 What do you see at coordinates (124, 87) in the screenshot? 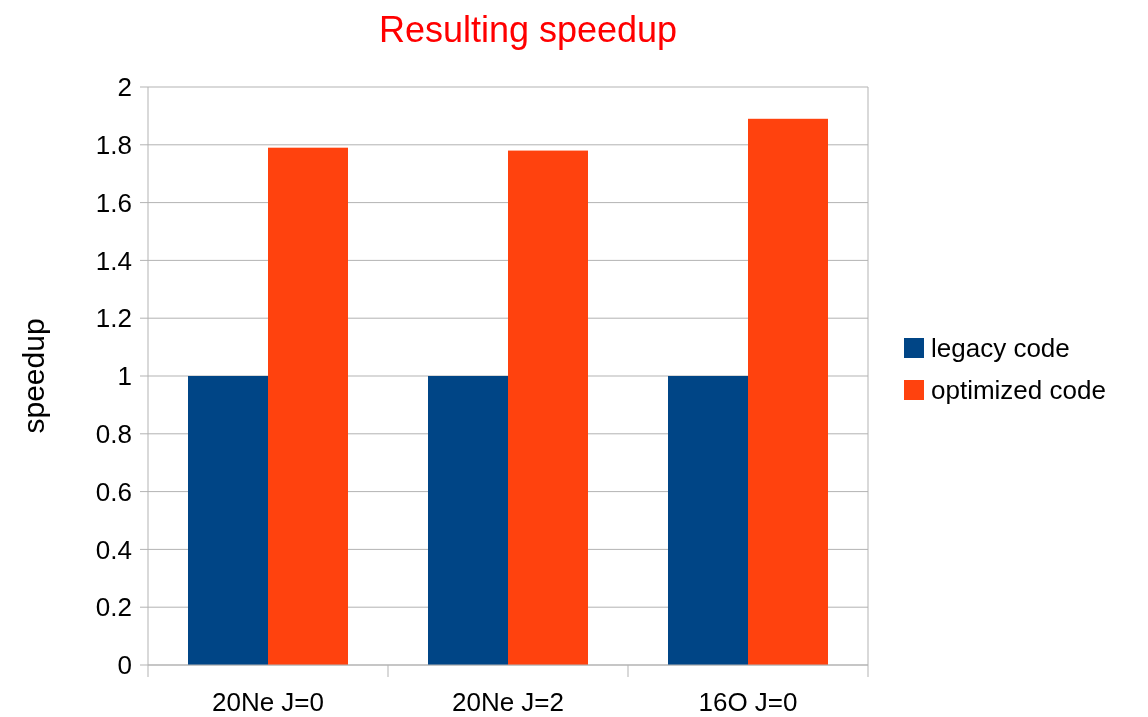
I see `y-tick-label: 2` at bounding box center [124, 87].